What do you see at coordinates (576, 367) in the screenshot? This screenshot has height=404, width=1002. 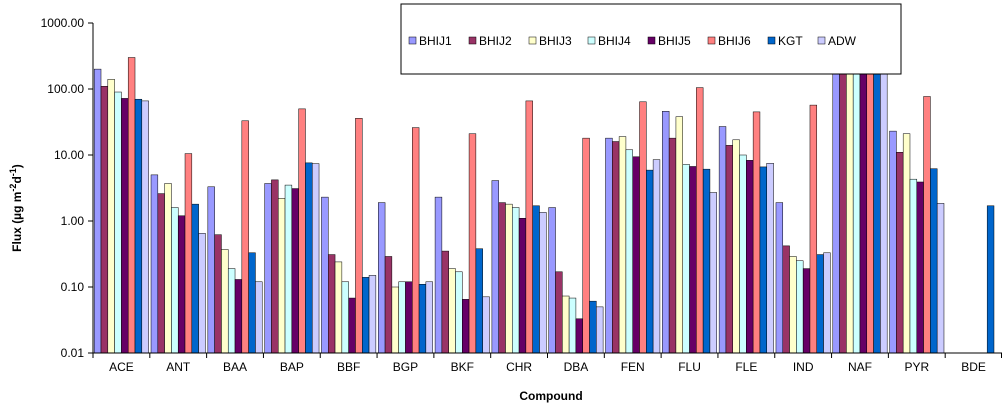 I see `x-tick-label: DBA` at bounding box center [576, 367].